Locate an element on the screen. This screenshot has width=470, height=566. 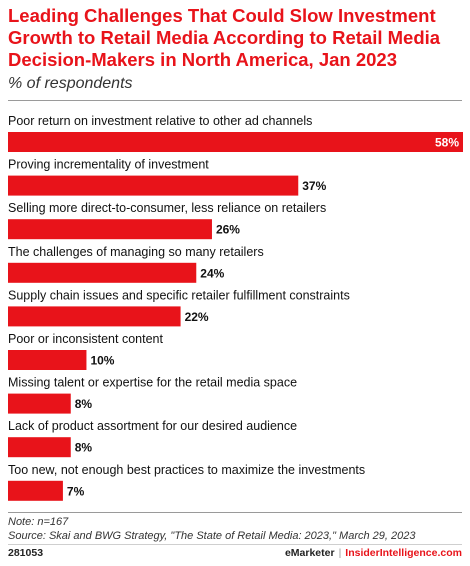
chart-id: 281053 is located at coordinates (26, 553).